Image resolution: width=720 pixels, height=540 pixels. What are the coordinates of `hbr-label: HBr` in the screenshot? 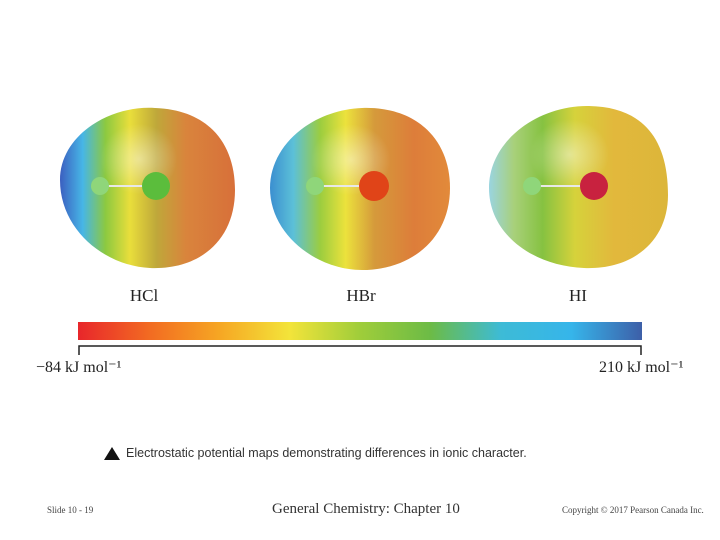 It's located at (361, 295).